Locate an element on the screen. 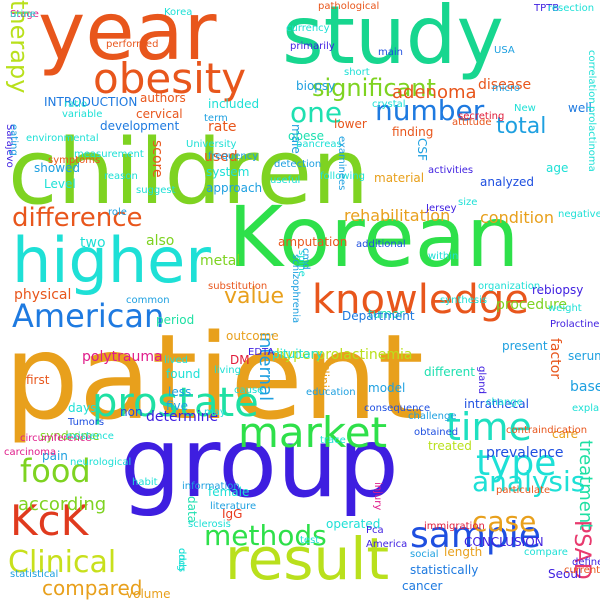 The height and width of the screenshot is (600, 600). word-igg: IgG is located at coordinates (232, 514).